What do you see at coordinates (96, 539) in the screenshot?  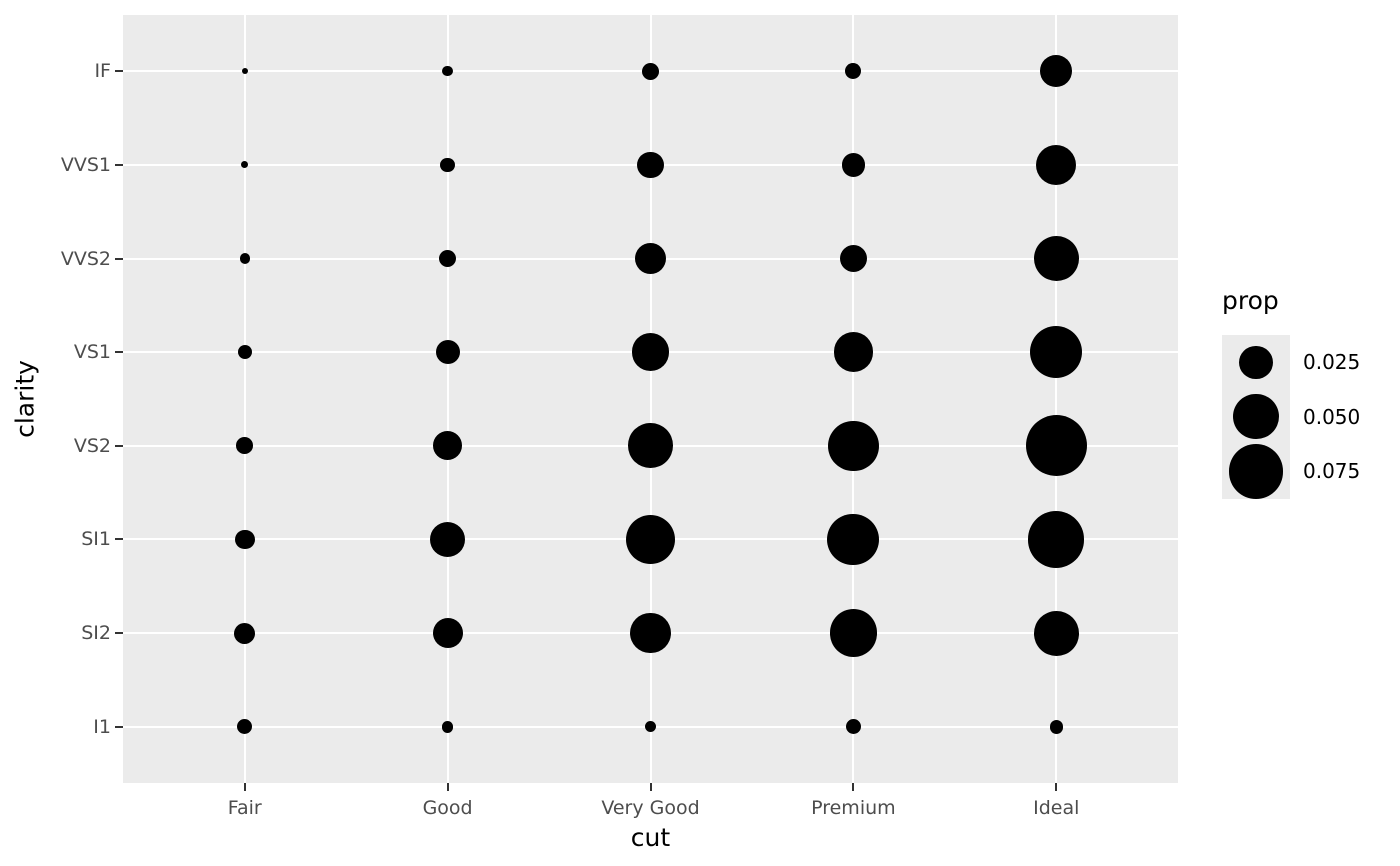 I see `y-tick-label: SI1` at bounding box center [96, 539].